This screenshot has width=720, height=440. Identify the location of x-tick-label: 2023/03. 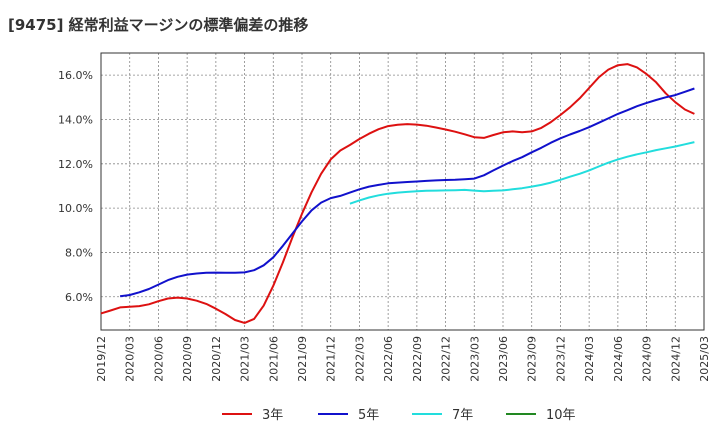
(474, 359).